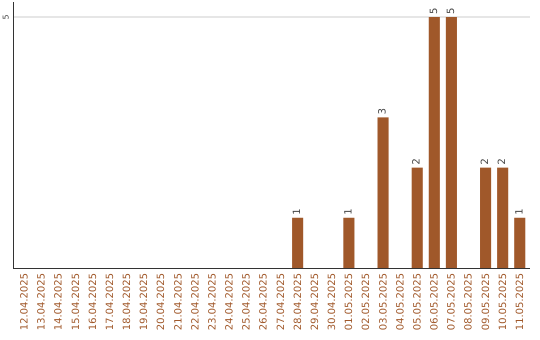 The height and width of the screenshot is (340, 540). I want to click on x-tick-label: 01.05.2025, so click(350, 301).